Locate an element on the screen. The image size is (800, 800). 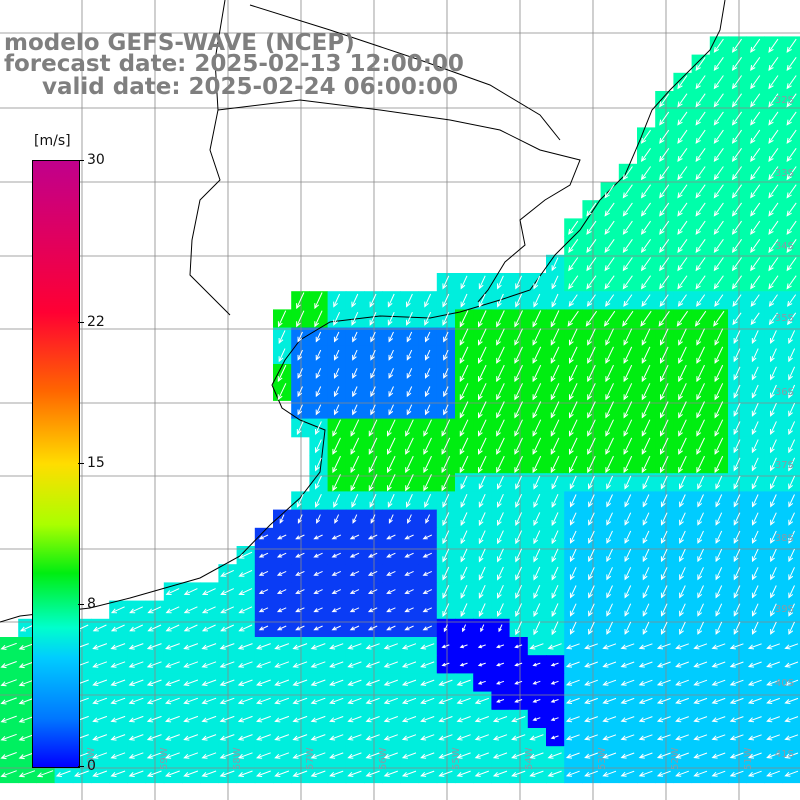
colorbar-tick is located at coordinates (81, 605).